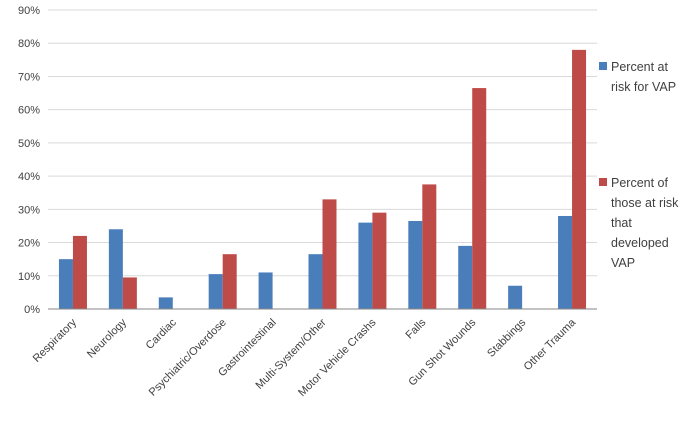  What do you see at coordinates (29, 210) in the screenshot?
I see `y-tick-label: 30%` at bounding box center [29, 210].